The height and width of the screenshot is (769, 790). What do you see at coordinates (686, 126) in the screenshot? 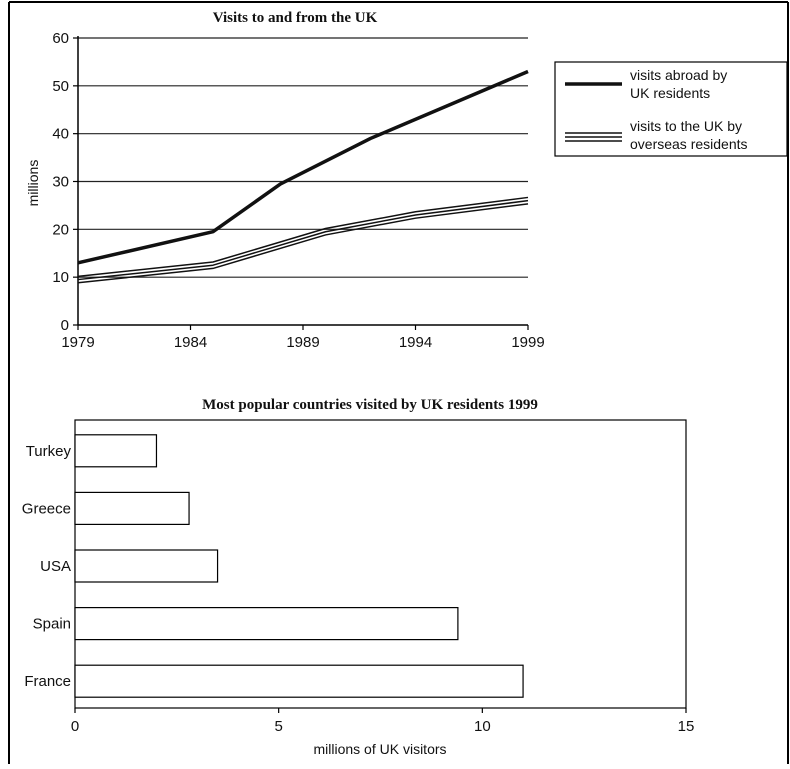
I see `legend-label-visits-to-uk-line1: visits to the UK by` at bounding box center [686, 126].